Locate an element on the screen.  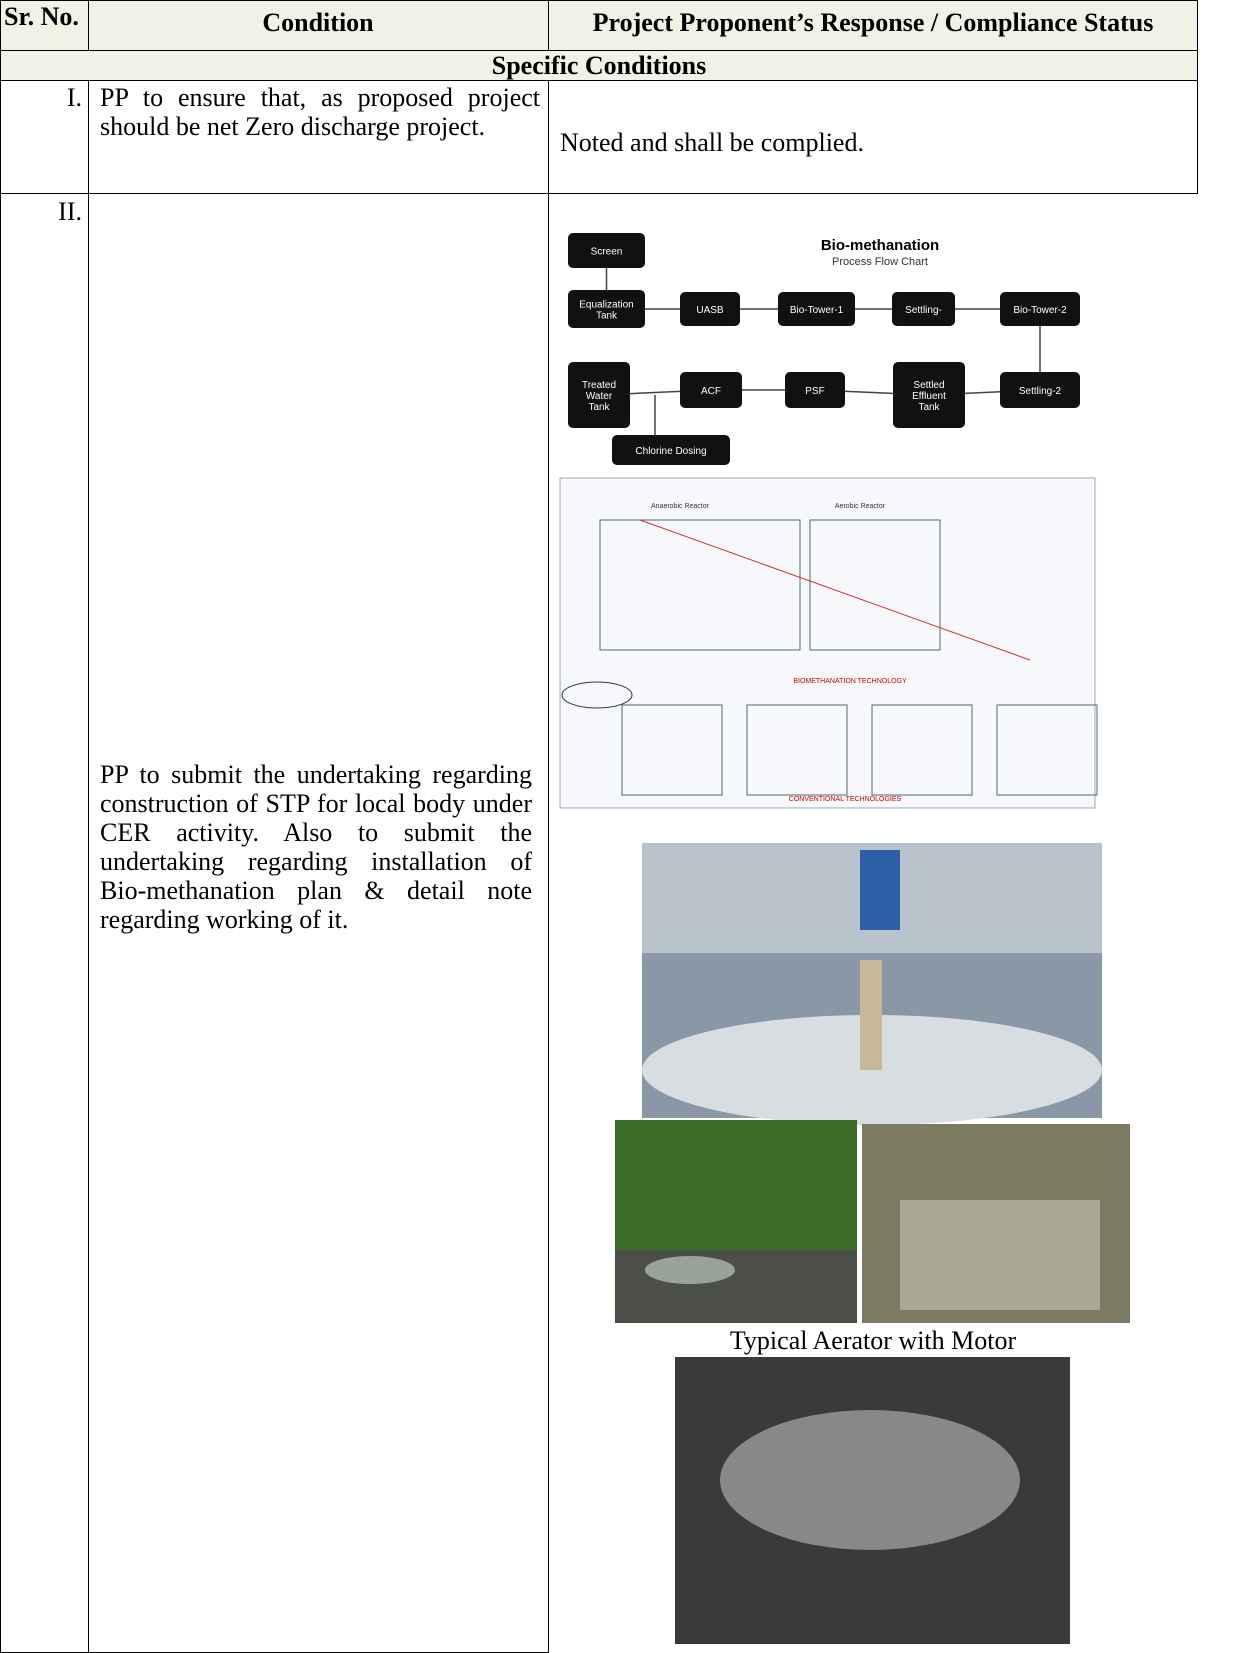
header-cell: Sr. No. is located at coordinates (41, 16).